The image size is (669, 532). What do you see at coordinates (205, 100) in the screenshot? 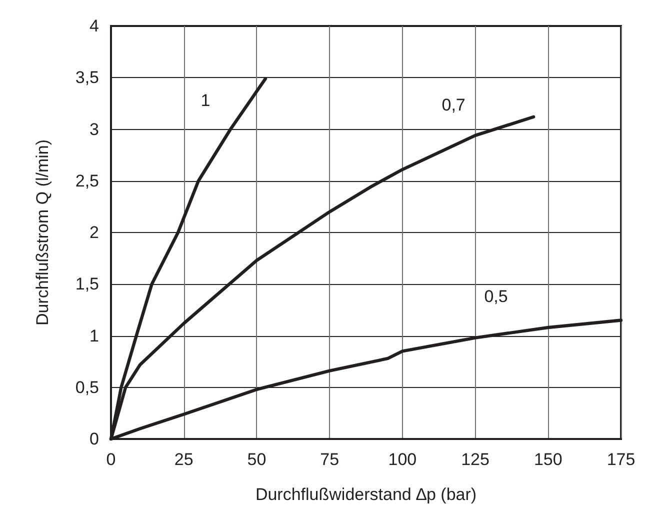
I see `series-label: 1` at bounding box center [205, 100].